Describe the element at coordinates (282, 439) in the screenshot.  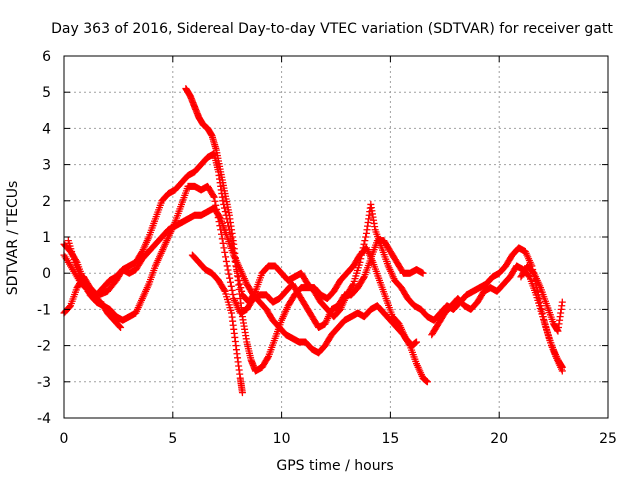
I see `x-tick-label: 10` at that location.